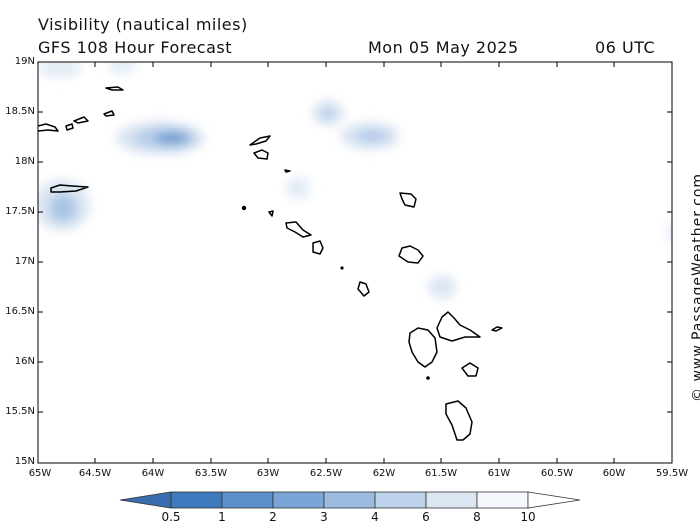 This screenshot has width=700, height=525. Describe the element at coordinates (222, 517) in the screenshot. I see `colorbar-label-1: 1` at that location.